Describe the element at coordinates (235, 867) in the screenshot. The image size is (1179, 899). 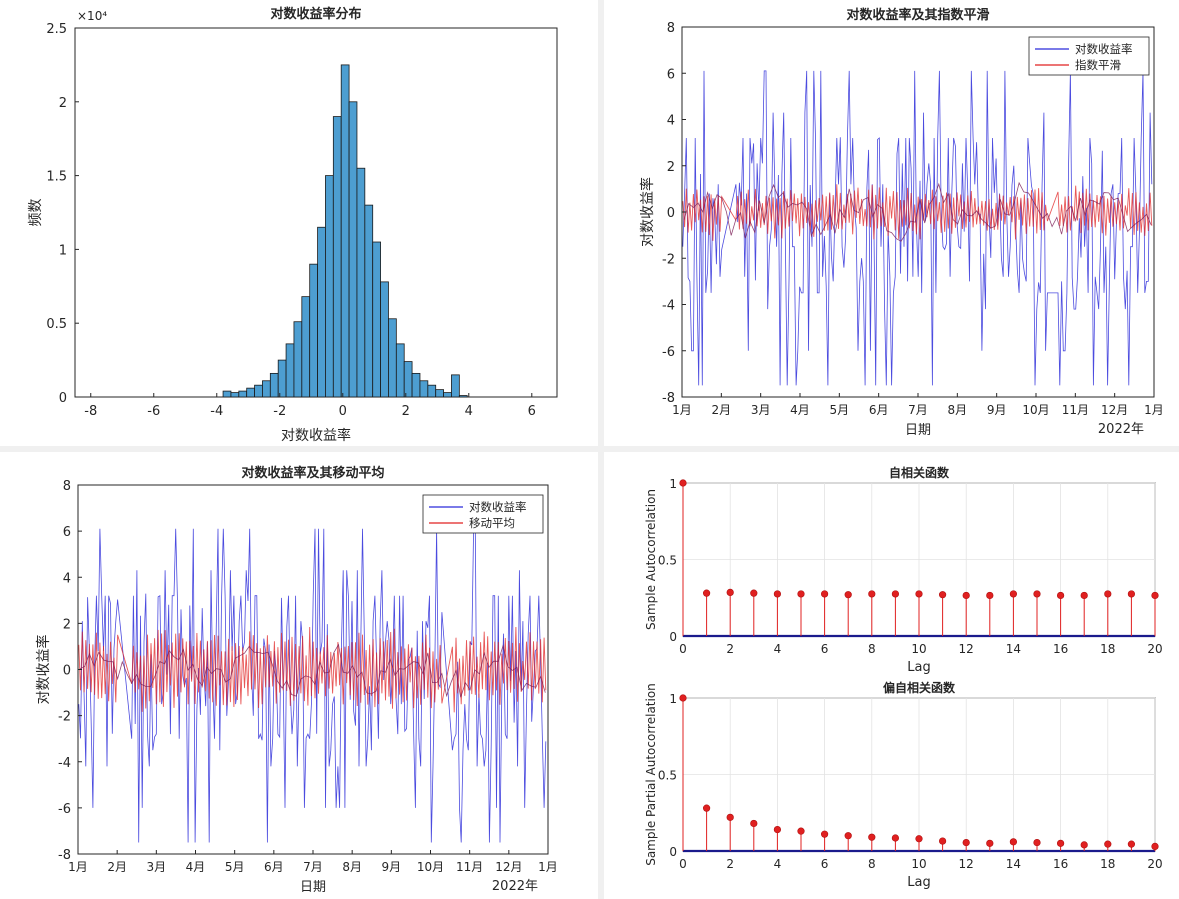
I see `x-tick-label: 5月` at that location.